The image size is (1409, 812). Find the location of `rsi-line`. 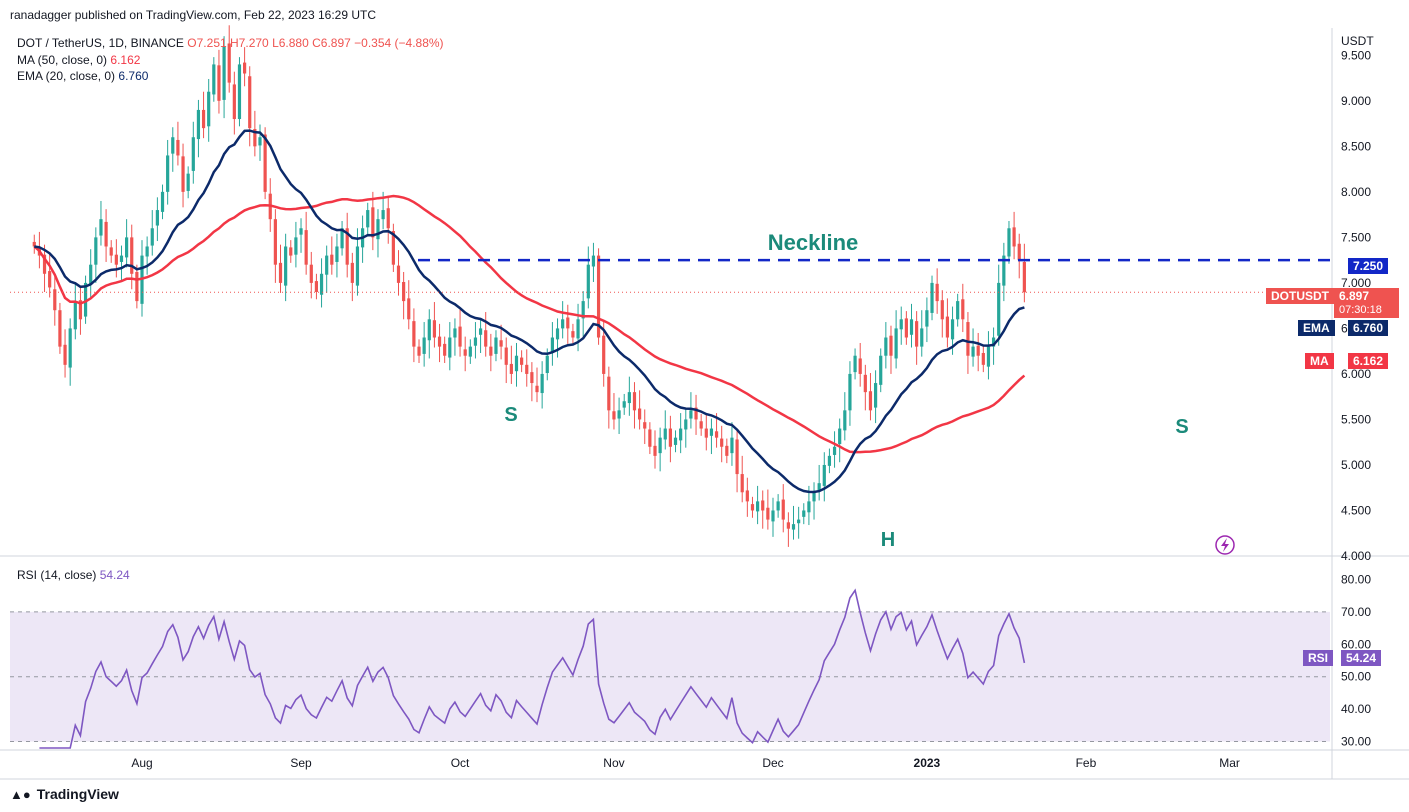

rsi-line is located at coordinates (532, 668).